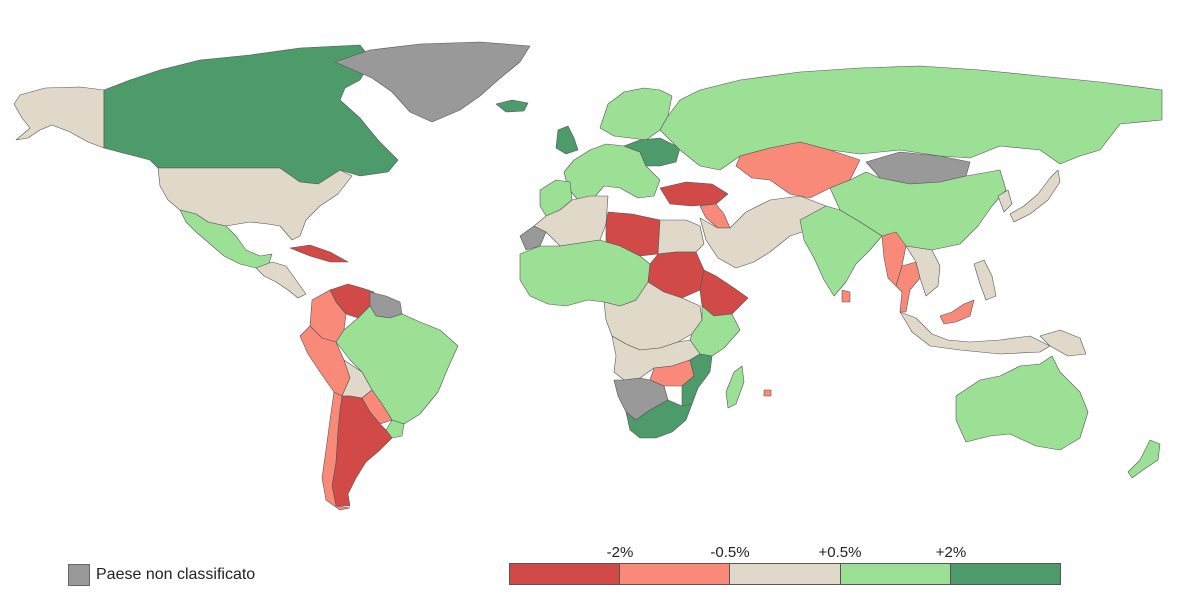  What do you see at coordinates (957, 312) in the screenshot?
I see `region-malaysia` at bounding box center [957, 312].